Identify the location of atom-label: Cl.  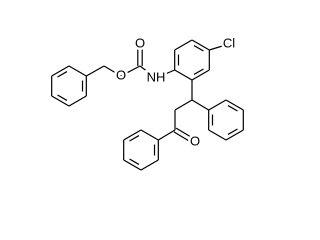
(229, 42).